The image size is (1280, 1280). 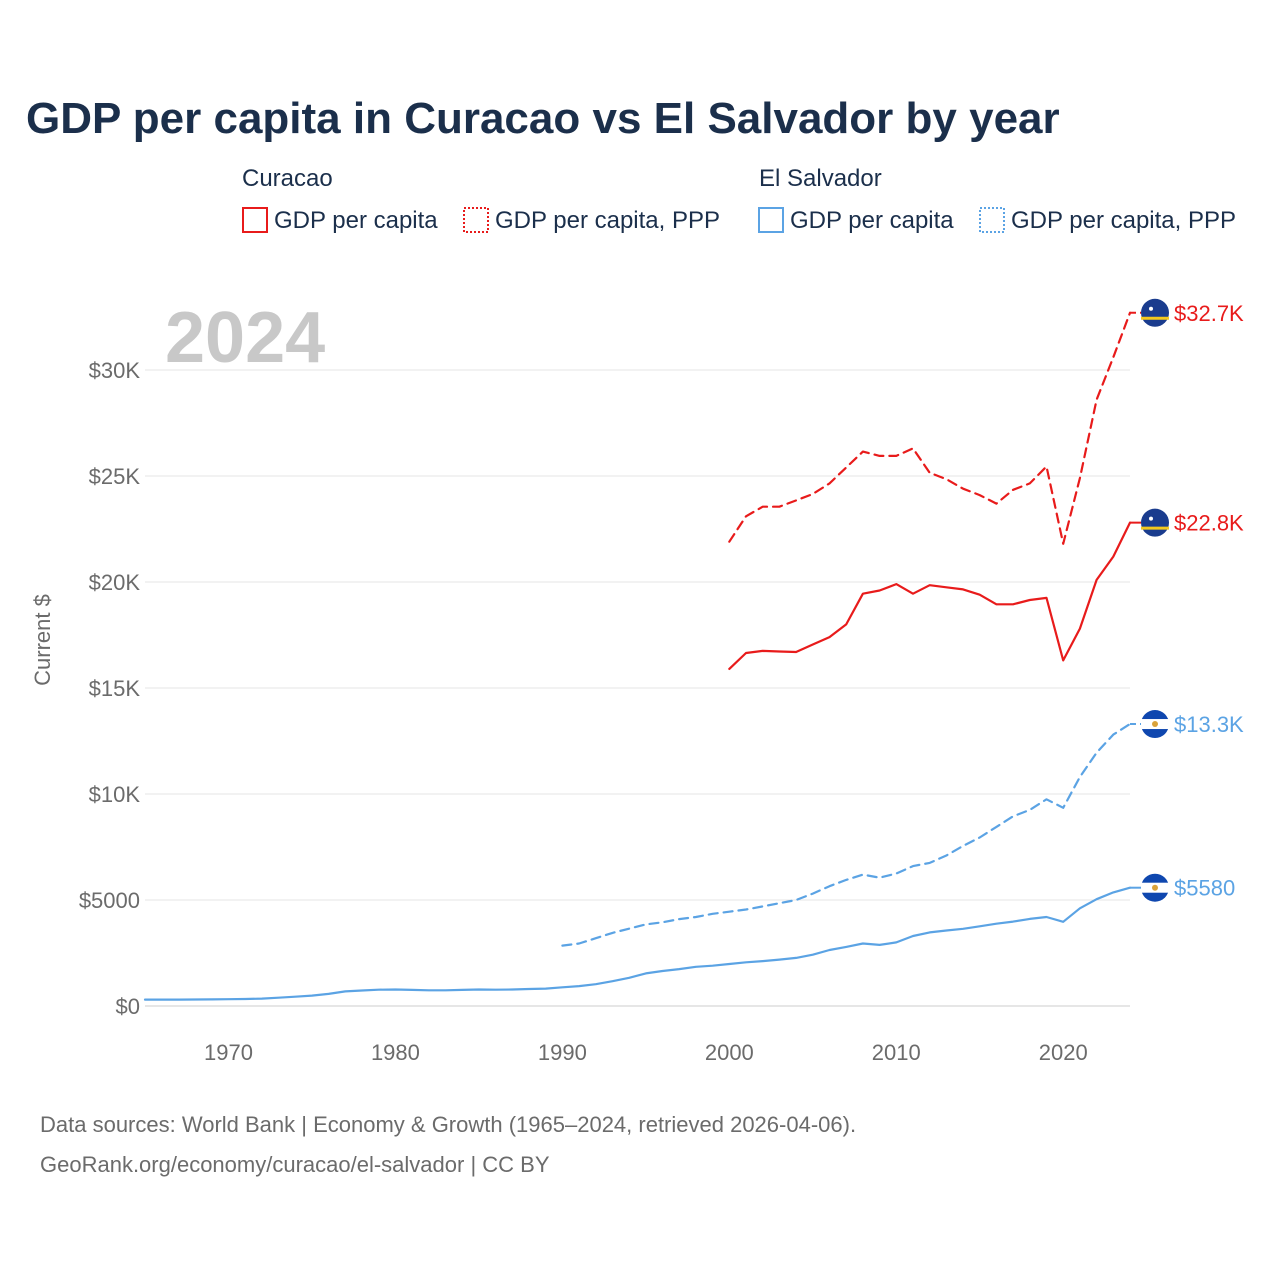 What do you see at coordinates (1209, 523) in the screenshot?
I see `end-value-label: $22.8K` at bounding box center [1209, 523].